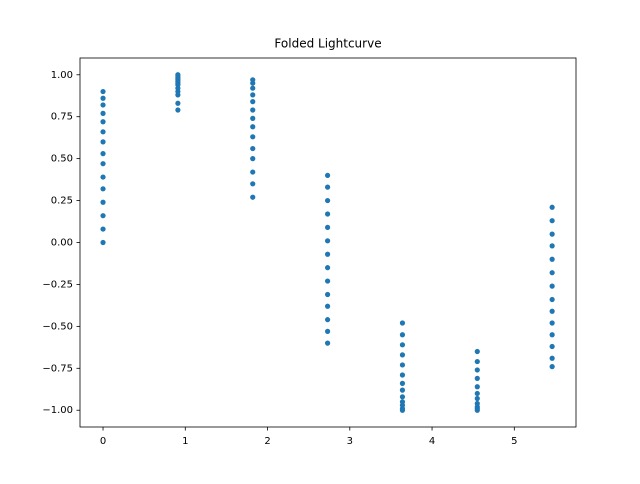 The image size is (640, 484). I want to click on x-tick-label: 0, so click(103, 441).